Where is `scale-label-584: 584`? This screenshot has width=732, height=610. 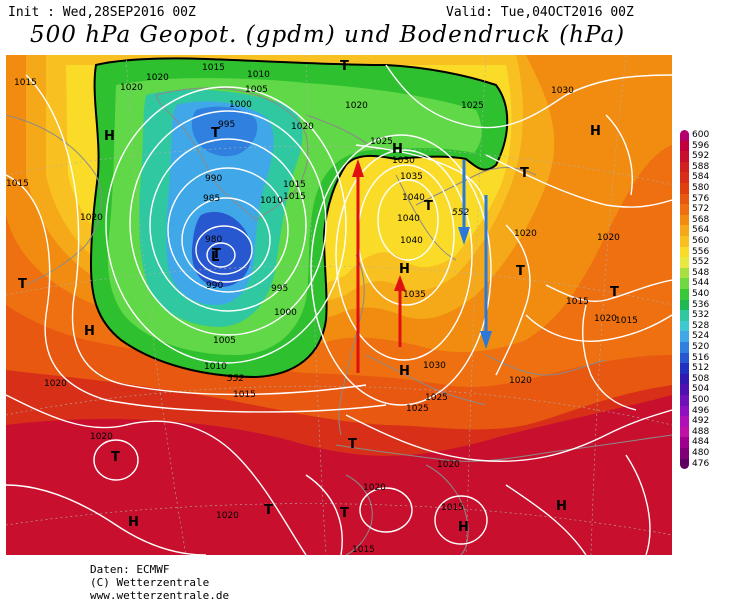 scale-label-584: 584 is located at coordinates (701, 177).